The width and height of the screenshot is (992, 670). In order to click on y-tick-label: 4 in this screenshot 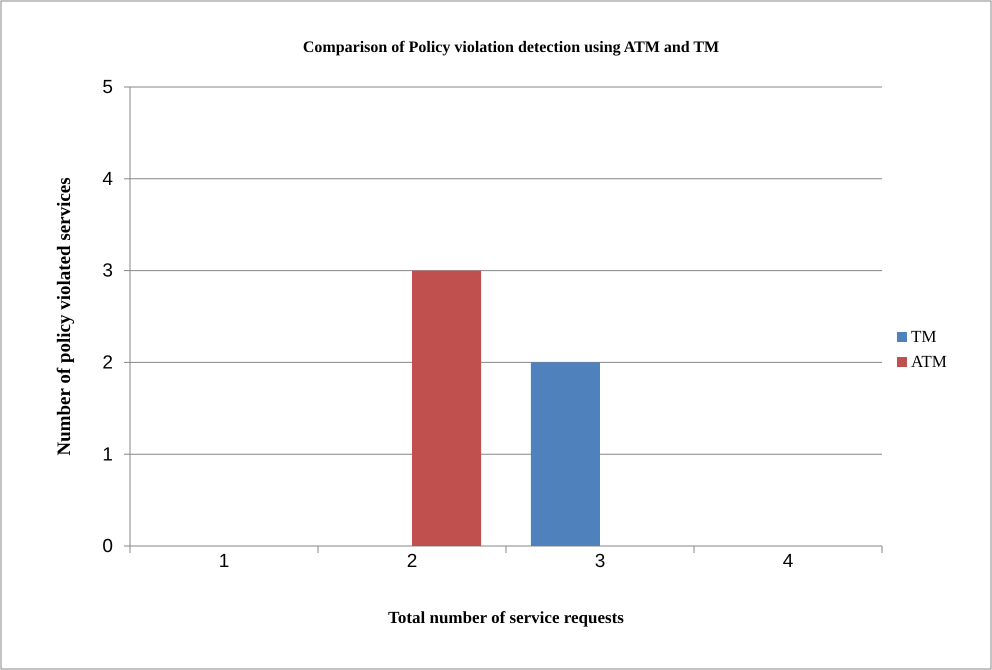, I will do `click(108, 179)`.